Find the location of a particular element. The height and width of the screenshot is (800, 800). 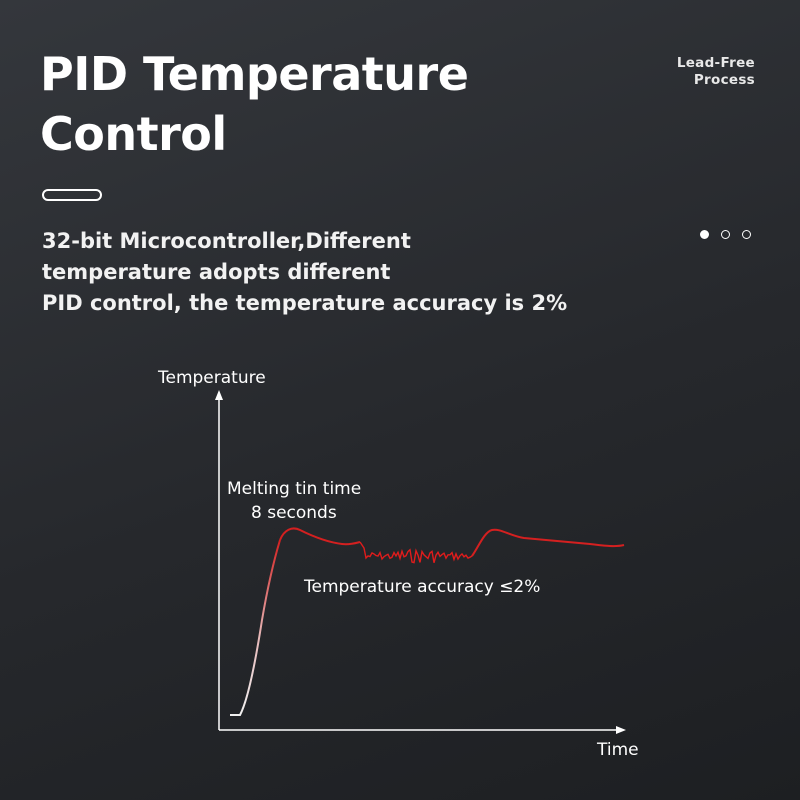

tag-line-1: Lead-Free is located at coordinates (715, 63).